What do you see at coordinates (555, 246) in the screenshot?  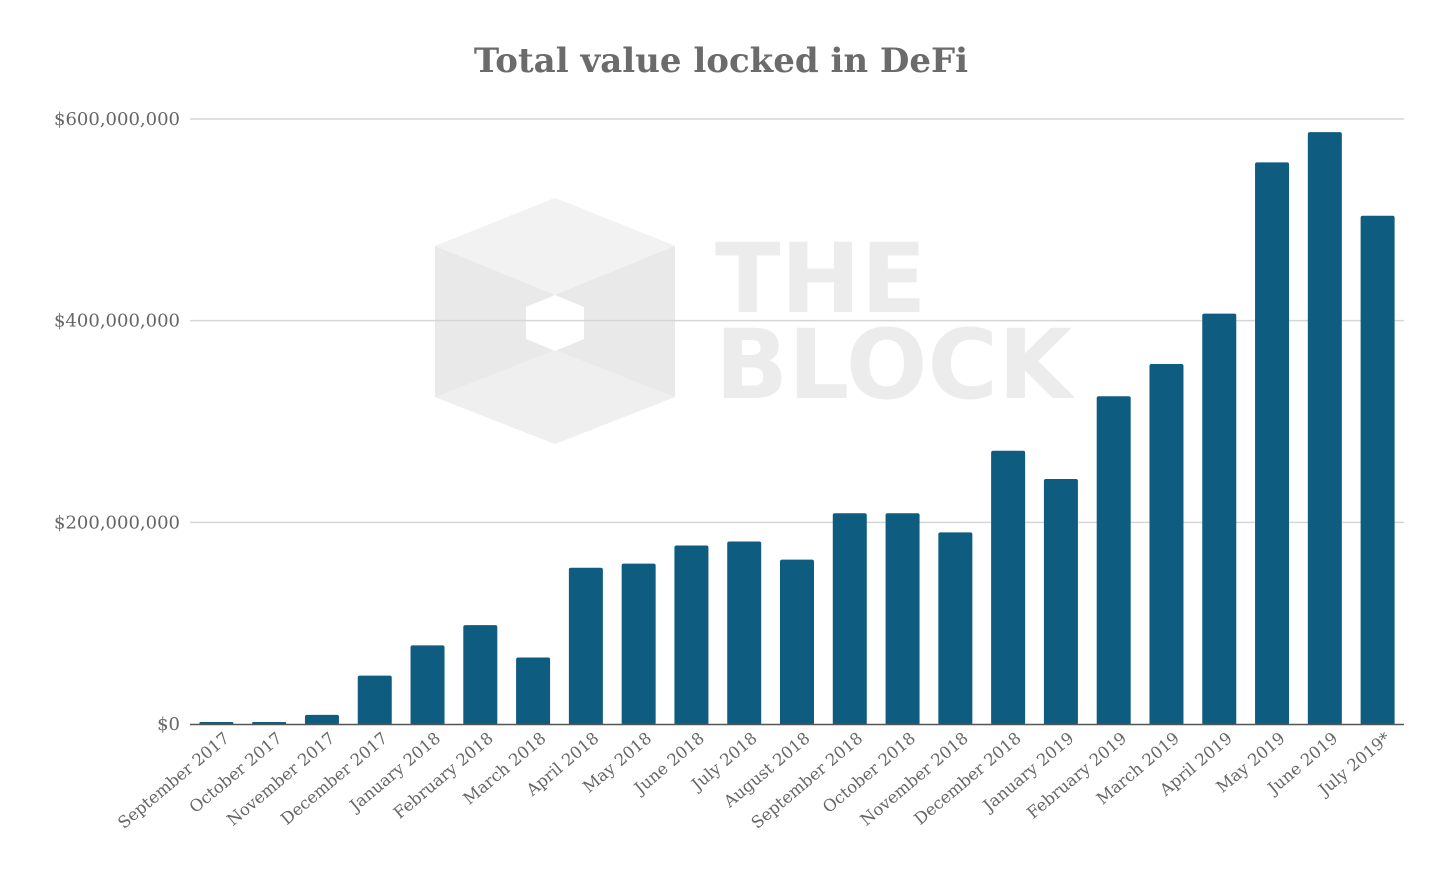 I see `watermark-hexagon-shade` at bounding box center [555, 246].